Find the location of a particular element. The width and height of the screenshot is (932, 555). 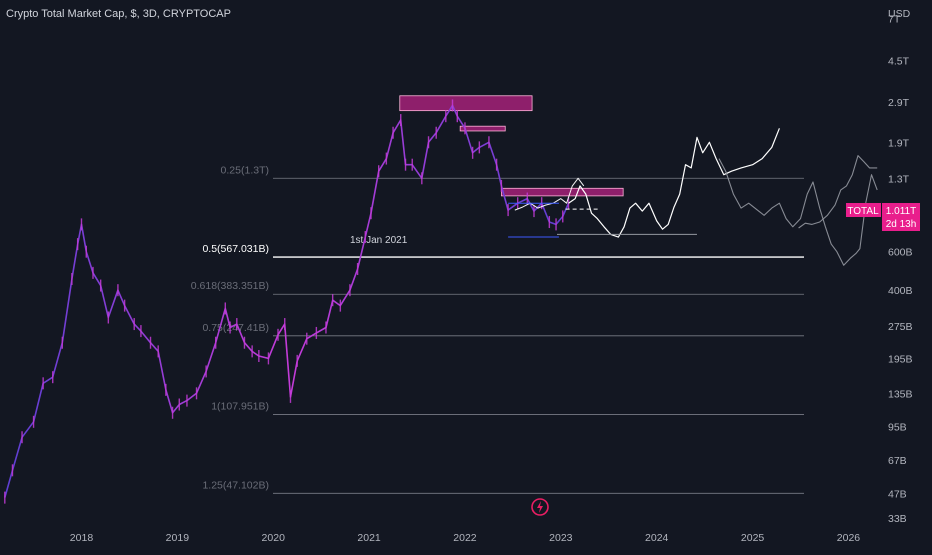

tradingview-logo-icon is located at coordinates (540, 507).